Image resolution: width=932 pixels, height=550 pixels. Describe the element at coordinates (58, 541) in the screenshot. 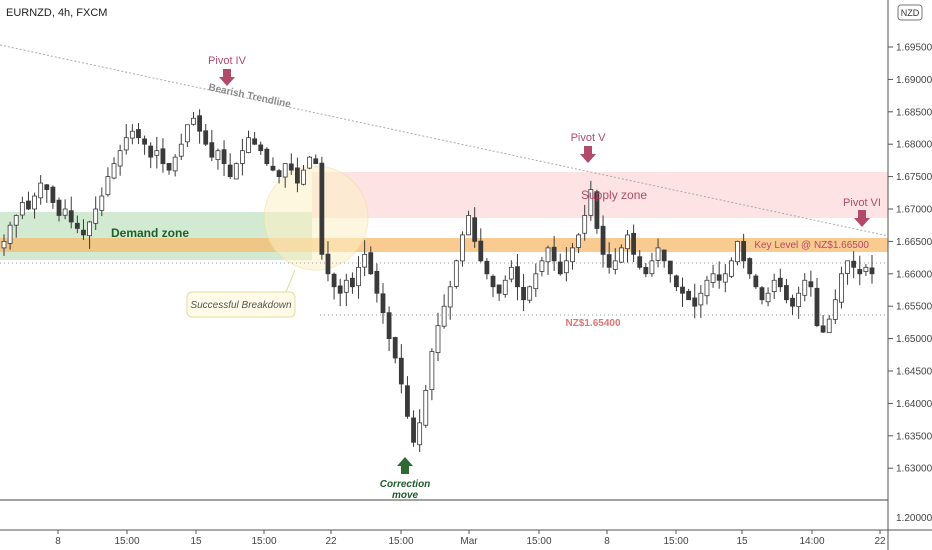

I see `x-tick-label: 8` at that location.